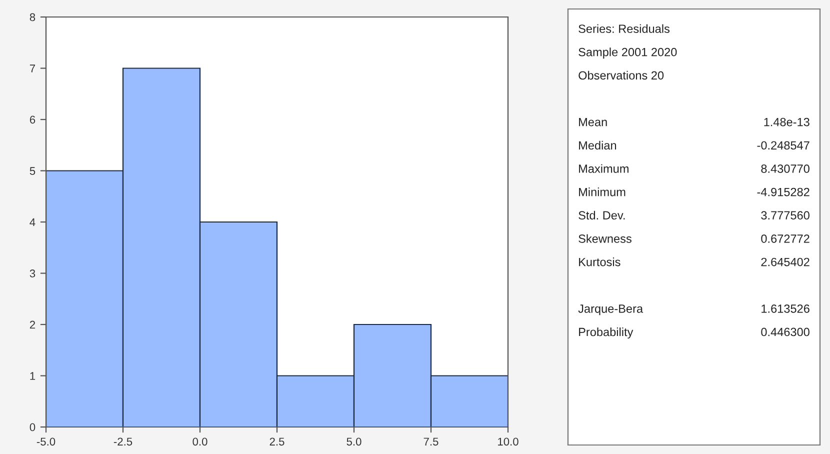 This screenshot has height=454, width=830. What do you see at coordinates (785, 215) in the screenshot?
I see `text: 3.777560` at bounding box center [785, 215].